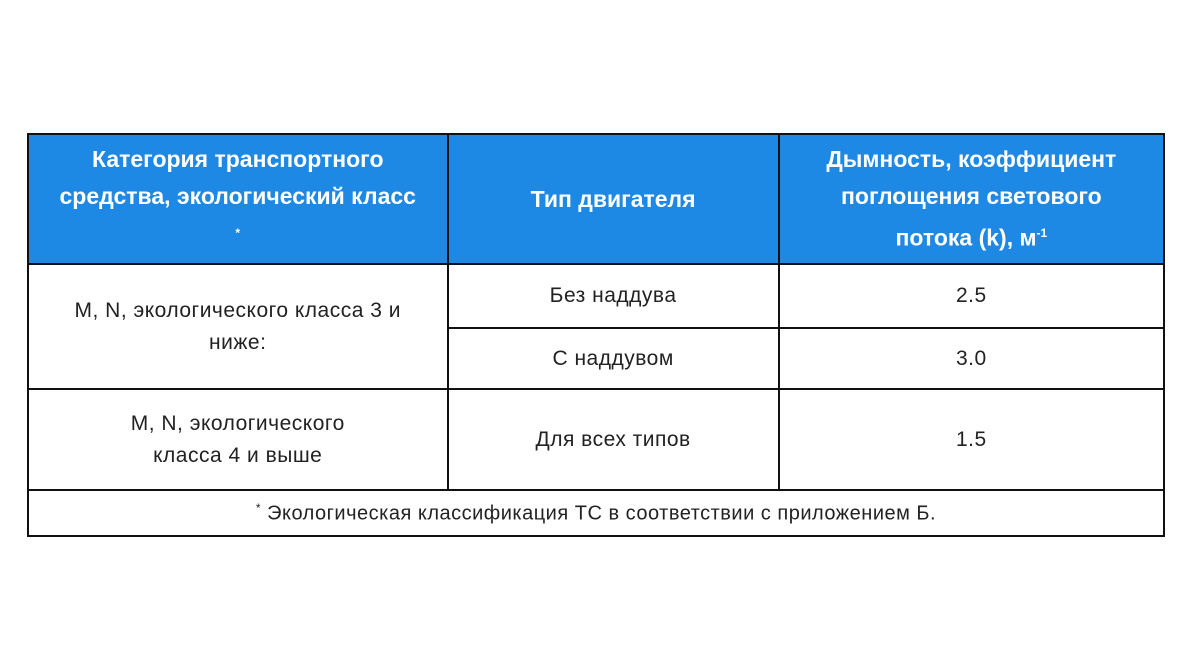 This screenshot has height=671, width=1193. What do you see at coordinates (971, 296) in the screenshot?
I see `value-cell: 2.5` at bounding box center [971, 296].